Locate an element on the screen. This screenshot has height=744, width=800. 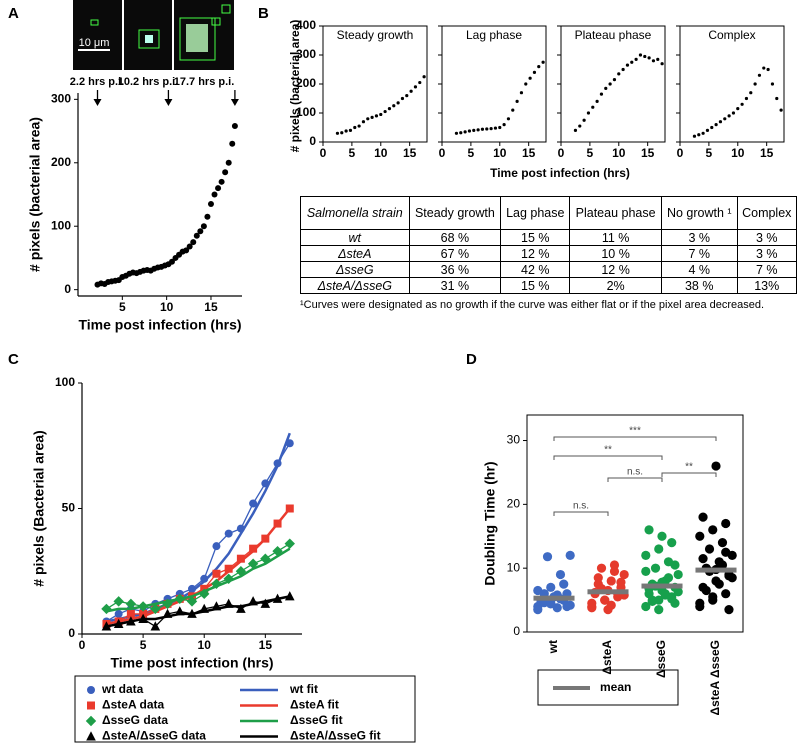
y-tick-label: 400 is located at coordinates (306, 25).